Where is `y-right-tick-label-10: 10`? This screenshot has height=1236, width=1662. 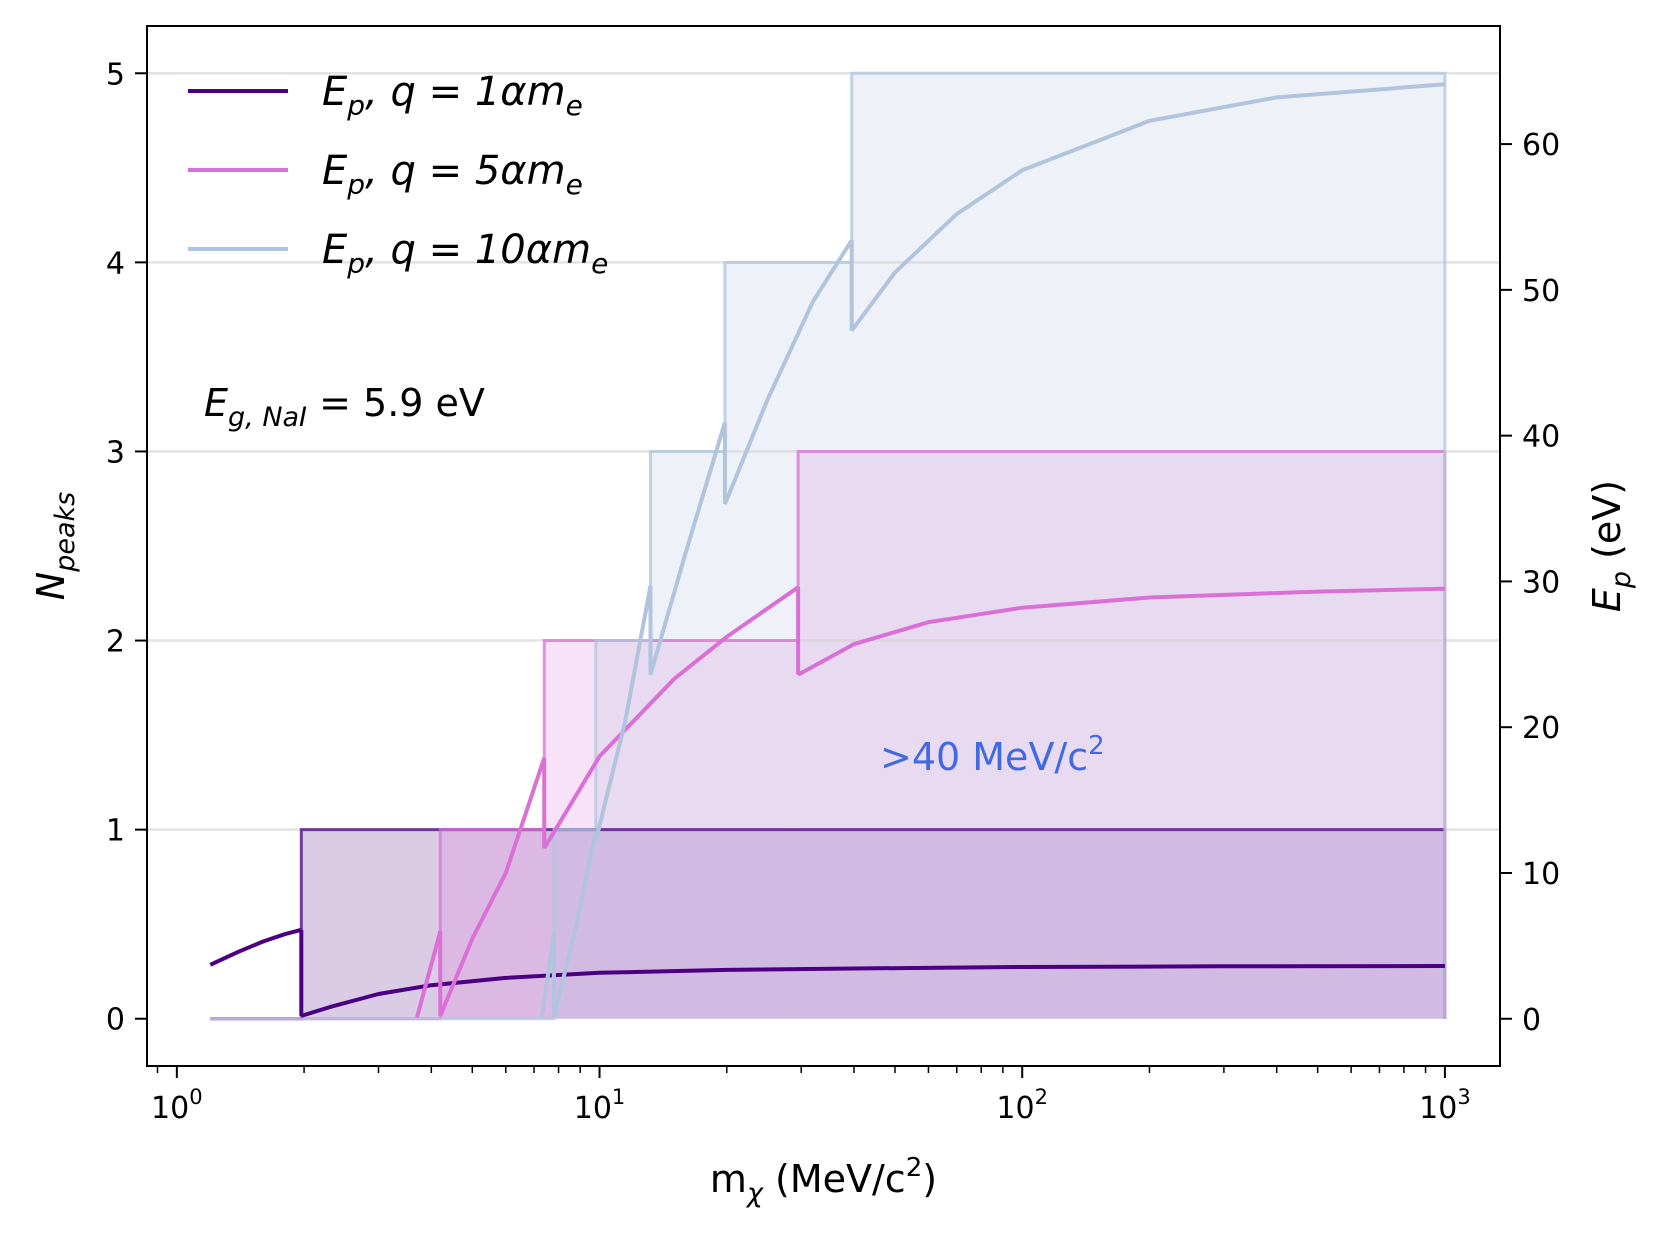
y-right-tick-label-10: 10 is located at coordinates (1541, 874).